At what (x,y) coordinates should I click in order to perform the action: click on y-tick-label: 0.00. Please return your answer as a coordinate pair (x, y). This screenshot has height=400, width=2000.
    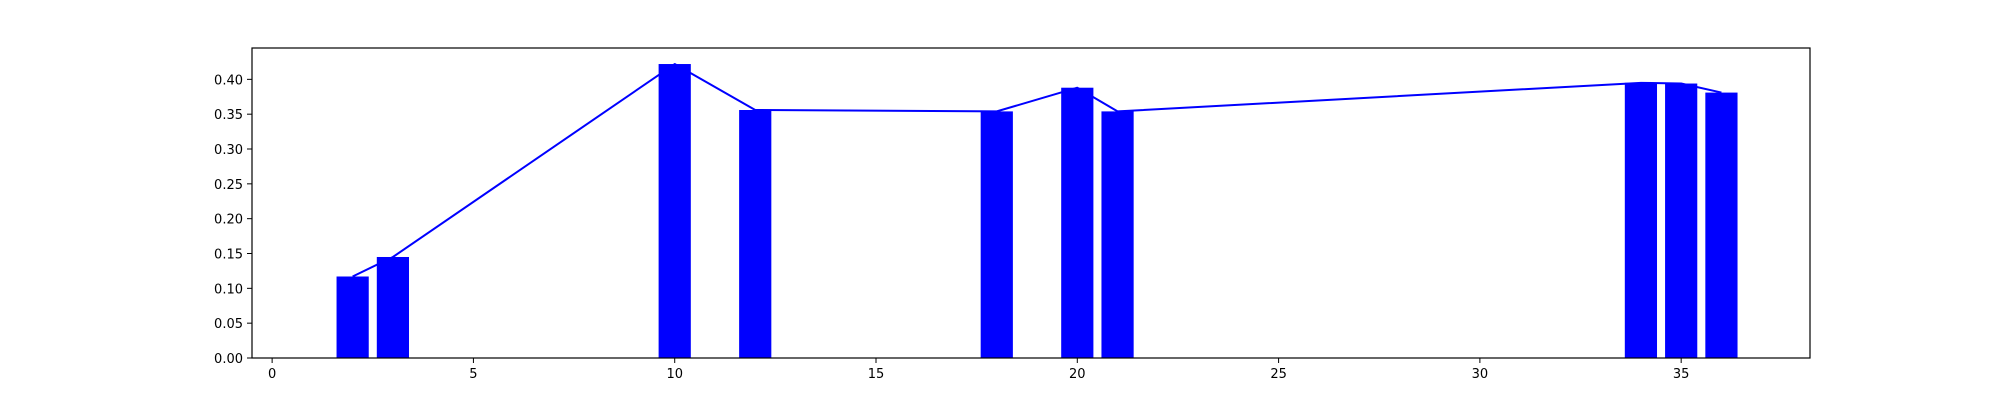
    Looking at the image, I should click on (228, 359).